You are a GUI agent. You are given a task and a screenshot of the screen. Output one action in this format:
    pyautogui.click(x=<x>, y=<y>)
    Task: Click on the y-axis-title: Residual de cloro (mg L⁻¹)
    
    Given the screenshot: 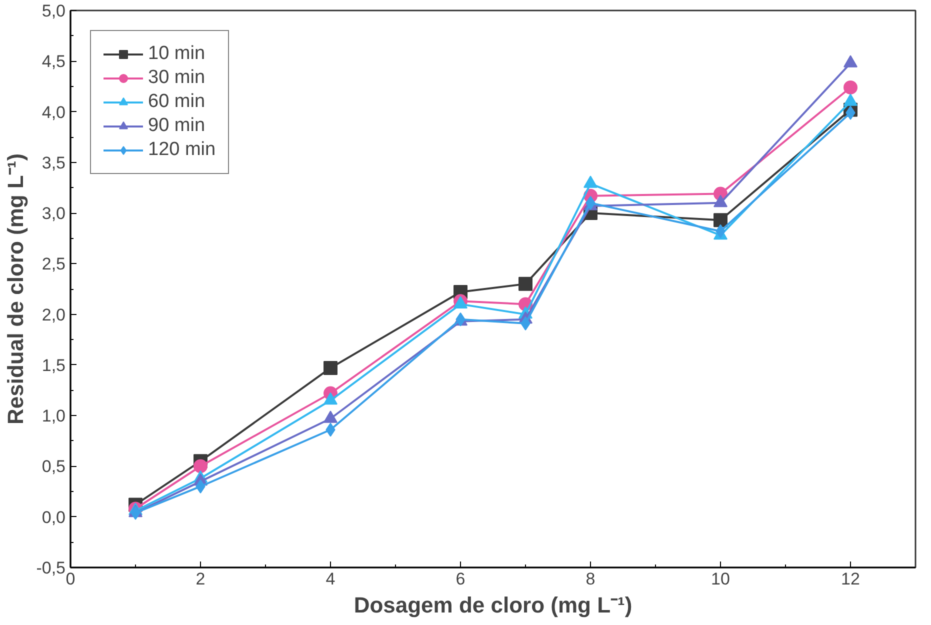 What is the action you would take?
    pyautogui.click(x=15, y=289)
    